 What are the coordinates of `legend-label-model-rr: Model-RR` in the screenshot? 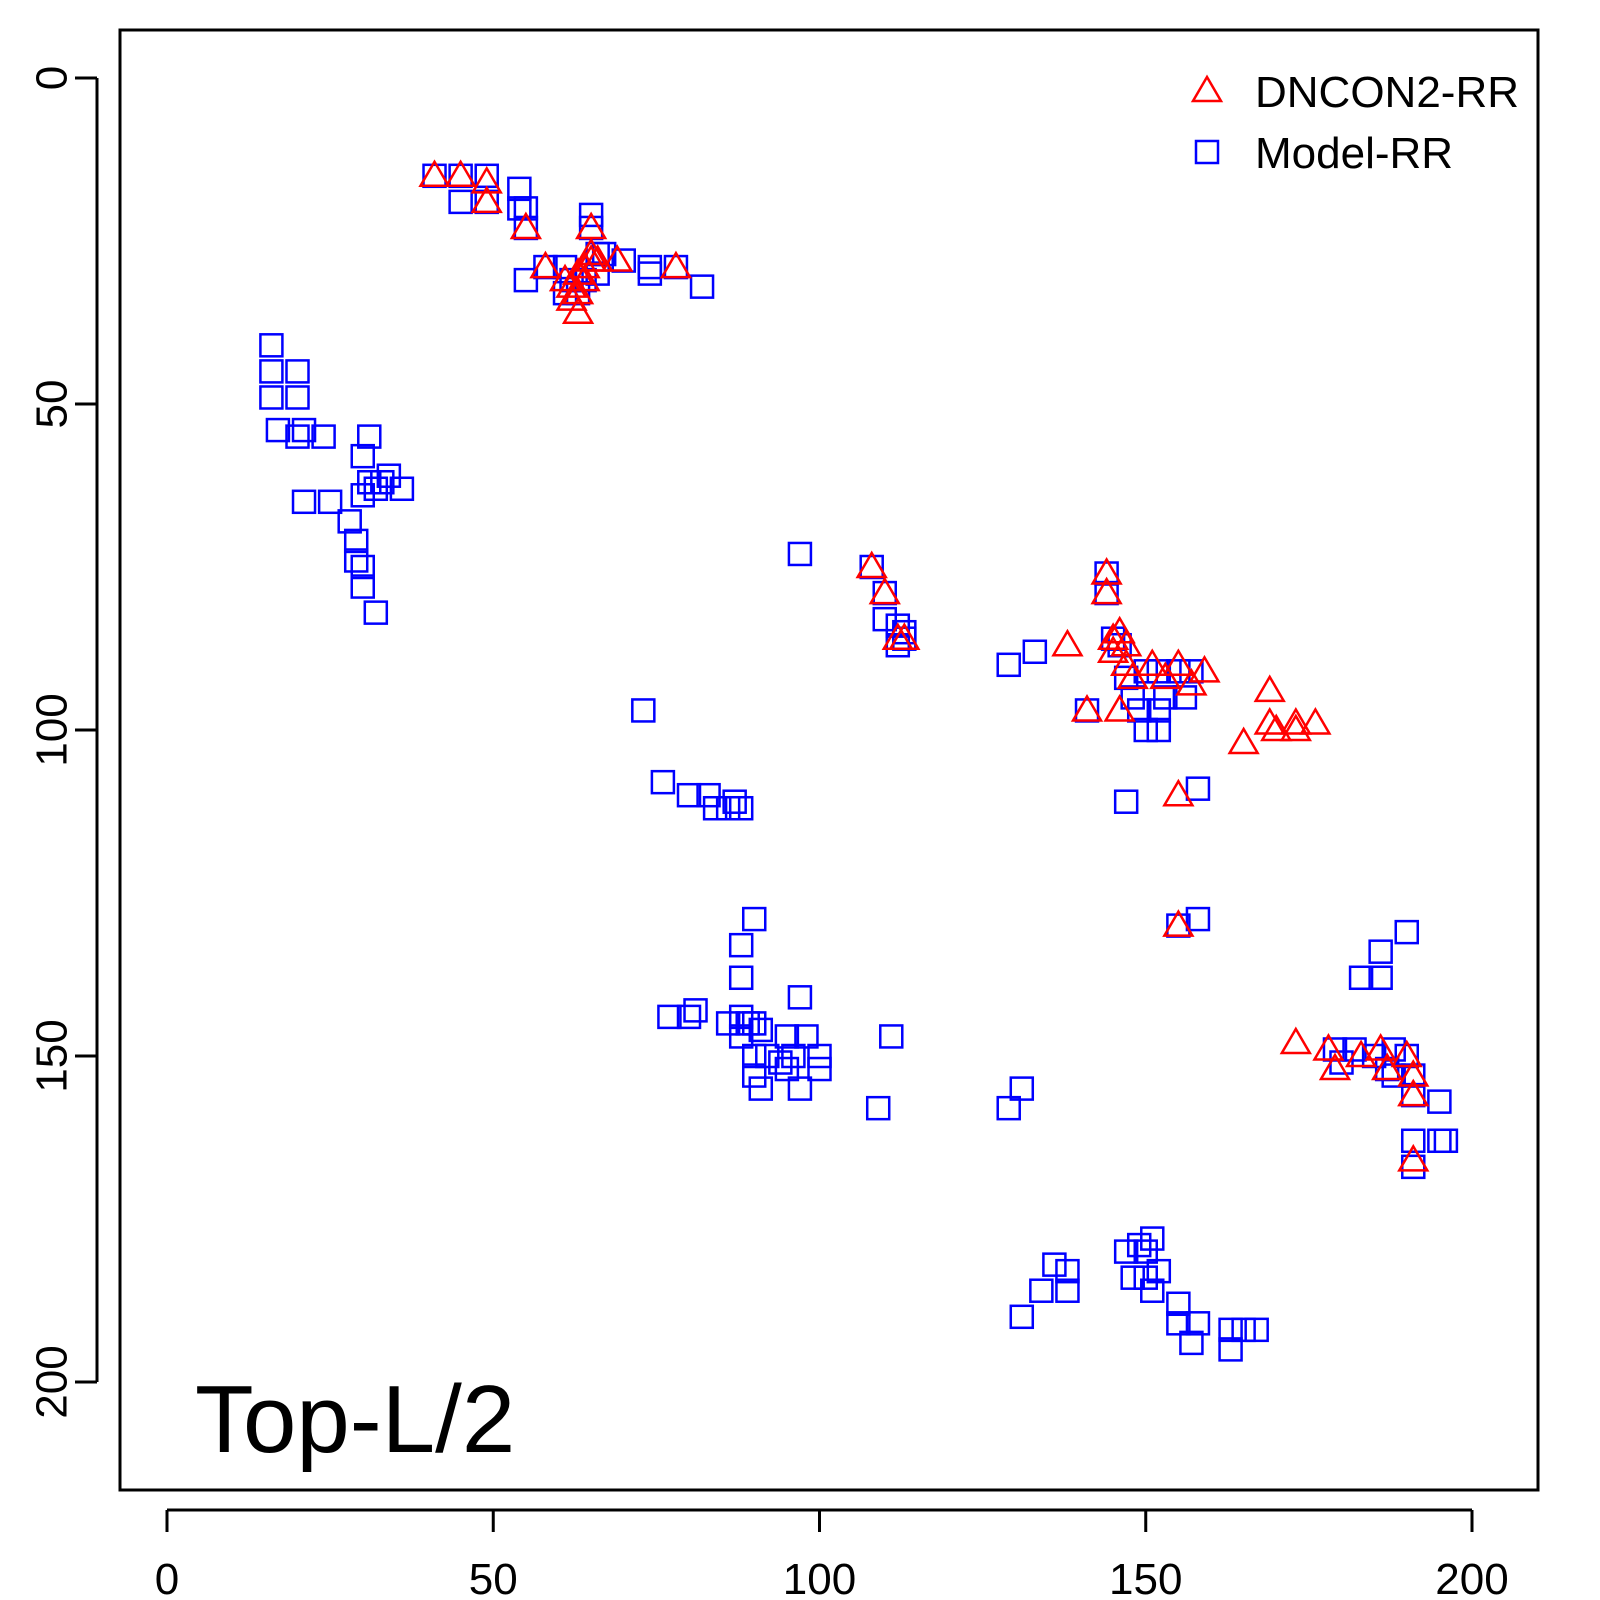 It's located at (1354, 153).